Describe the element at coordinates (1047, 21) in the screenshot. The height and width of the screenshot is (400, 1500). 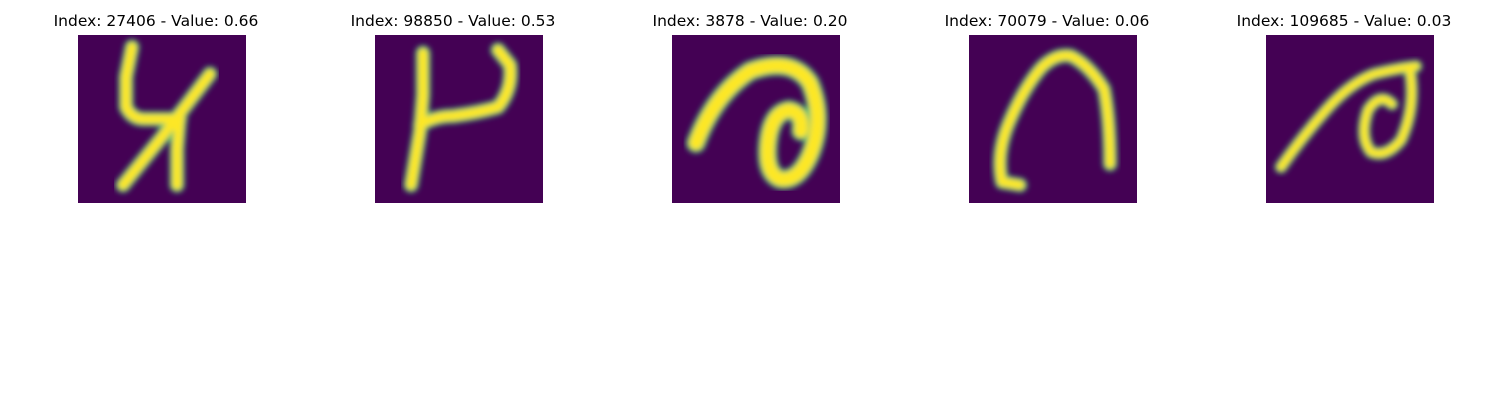
I see `panel-title-3: Index: 70079 - Value: 0.06` at that location.